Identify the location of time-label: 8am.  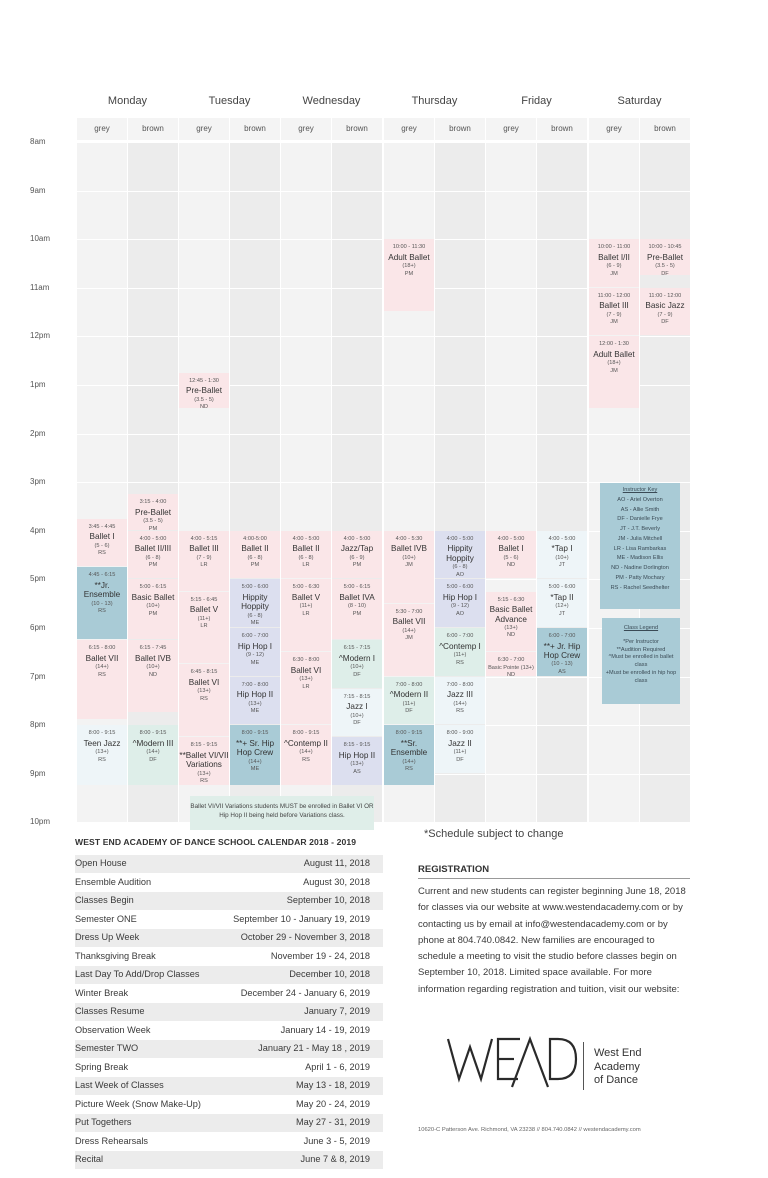
(38, 141).